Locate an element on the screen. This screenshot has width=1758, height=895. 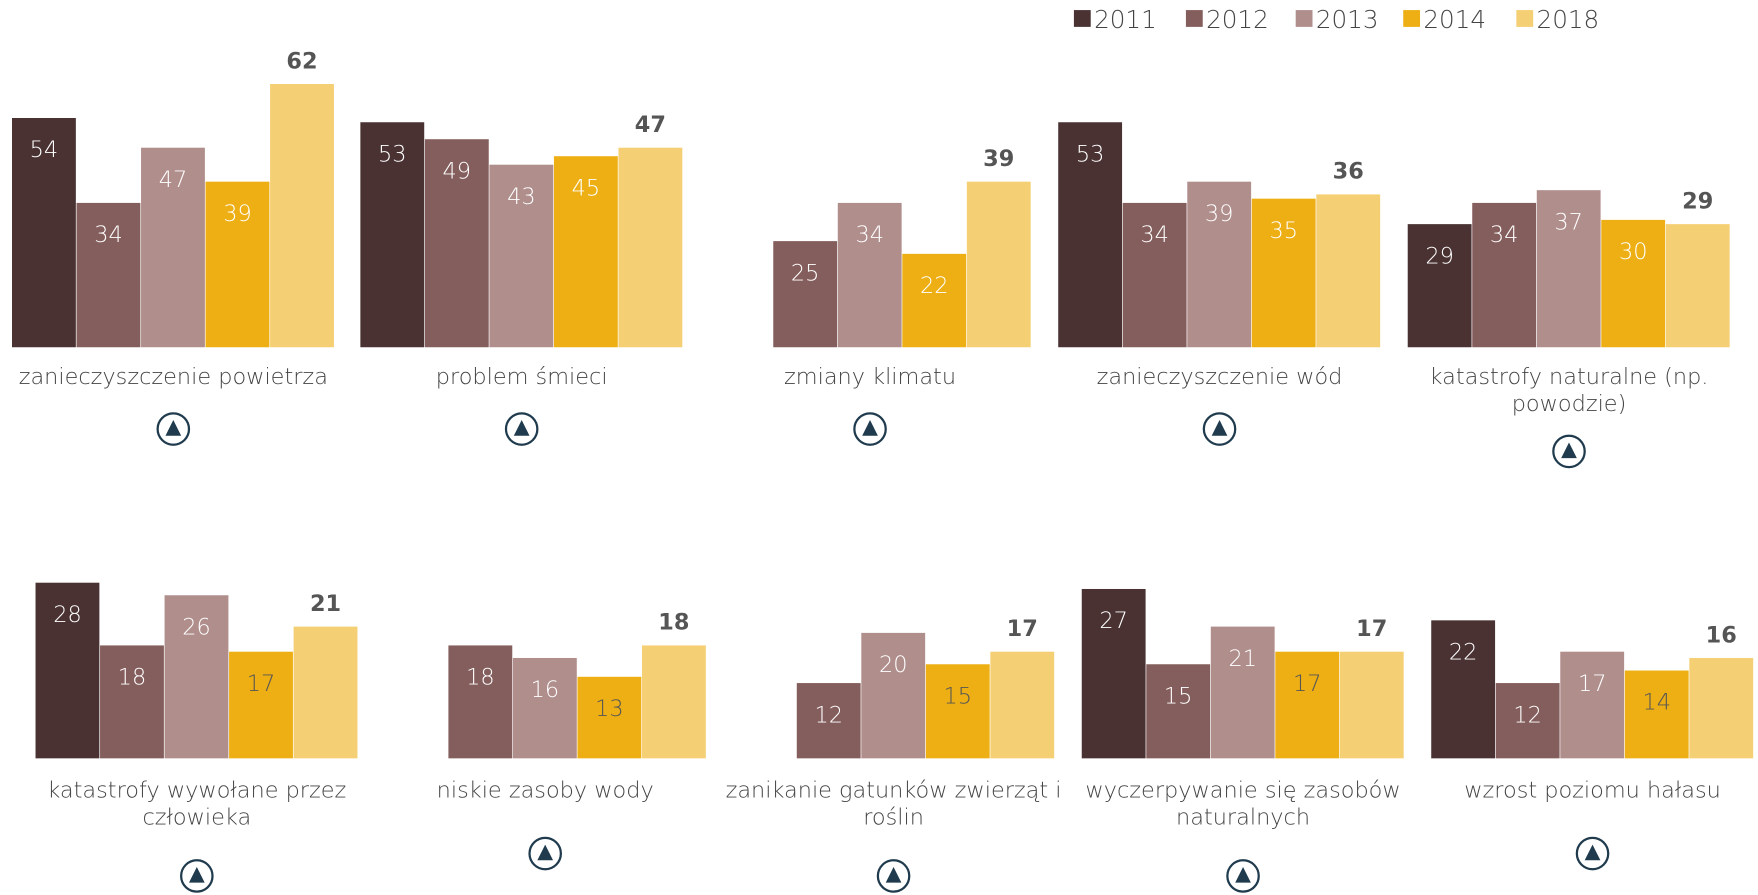
value-label: 12 is located at coordinates (828, 715).